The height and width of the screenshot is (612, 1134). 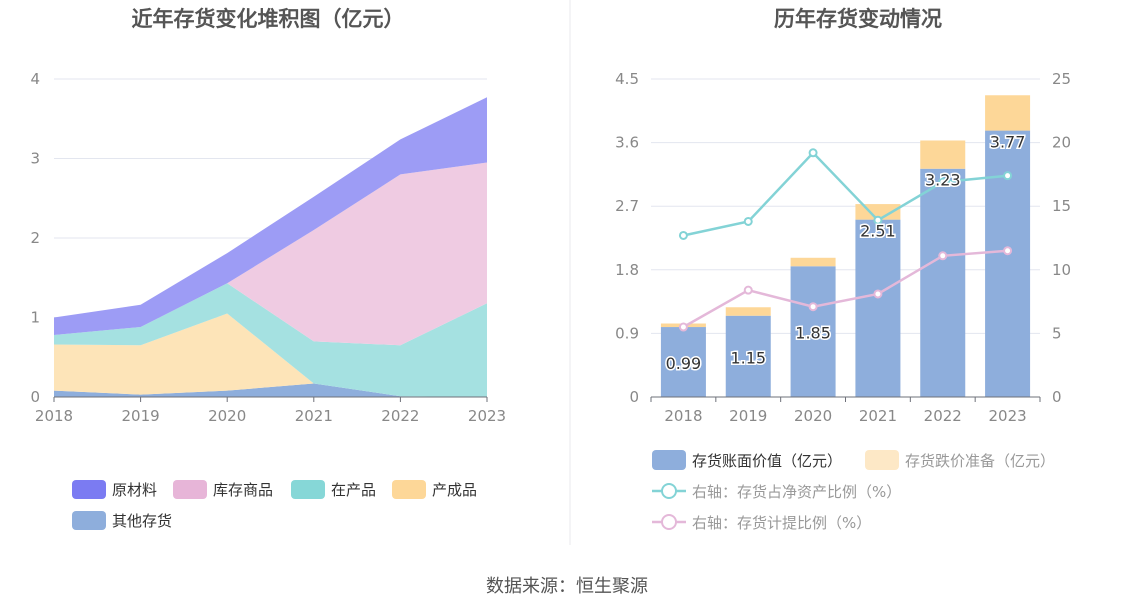 What do you see at coordinates (142, 521) in the screenshot?
I see `left-legend-label: 其他存货` at bounding box center [142, 521].